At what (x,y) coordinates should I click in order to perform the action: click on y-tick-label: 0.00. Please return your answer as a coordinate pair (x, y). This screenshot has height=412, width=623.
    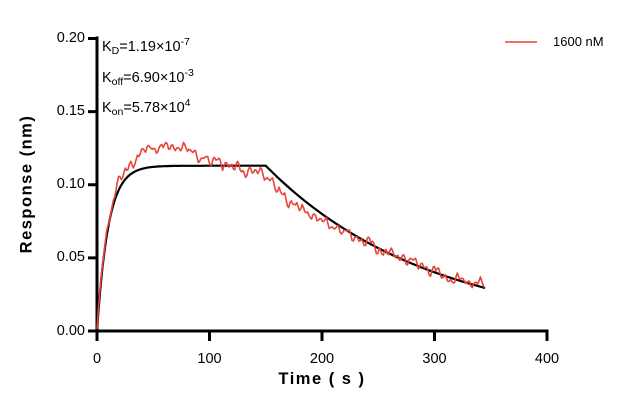
    Looking at the image, I should click on (70, 330).